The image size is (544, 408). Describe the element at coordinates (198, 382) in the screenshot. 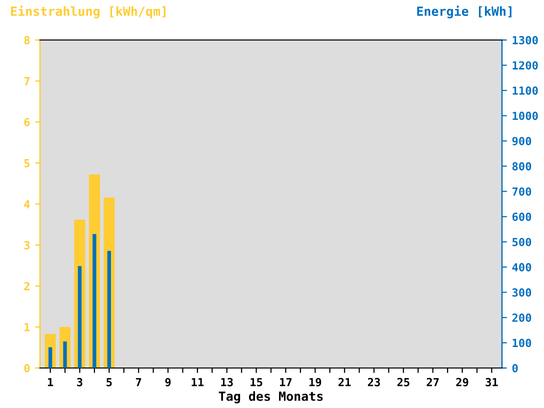

I see `x-tick-label: 11` at that location.